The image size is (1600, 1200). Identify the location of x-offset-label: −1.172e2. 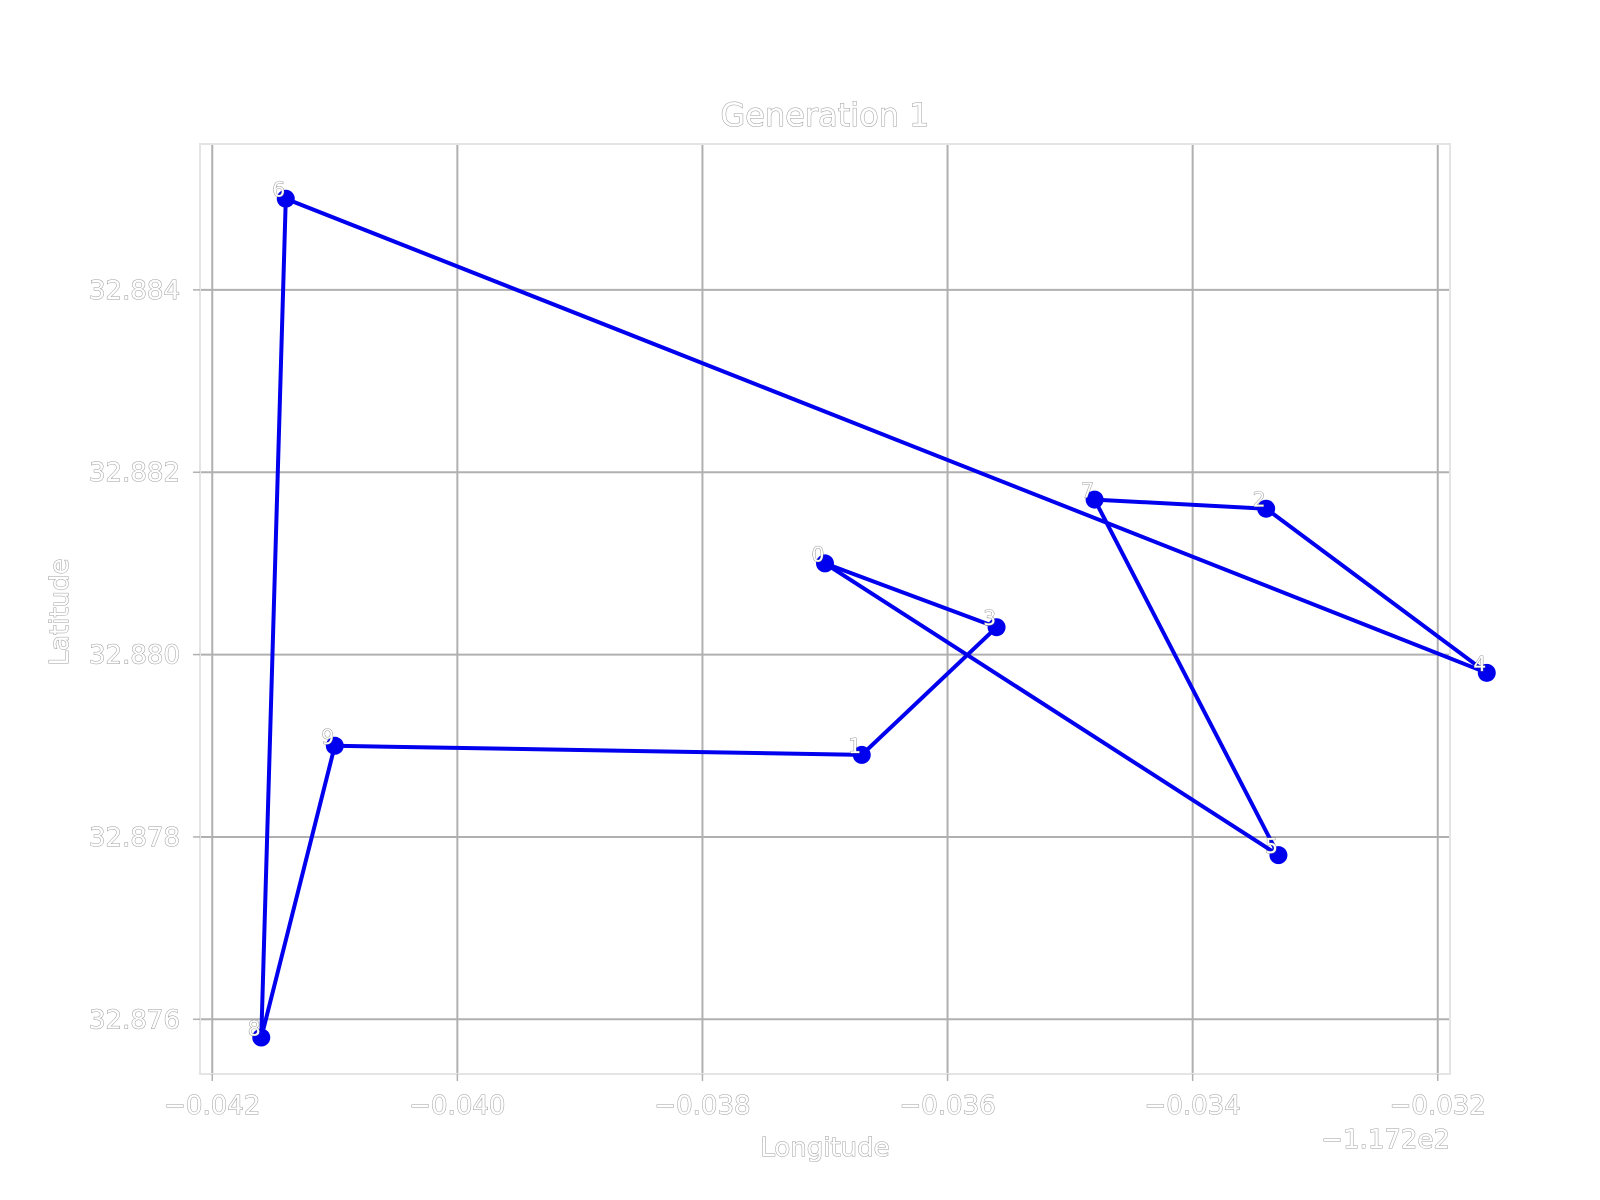
(1385, 1140).